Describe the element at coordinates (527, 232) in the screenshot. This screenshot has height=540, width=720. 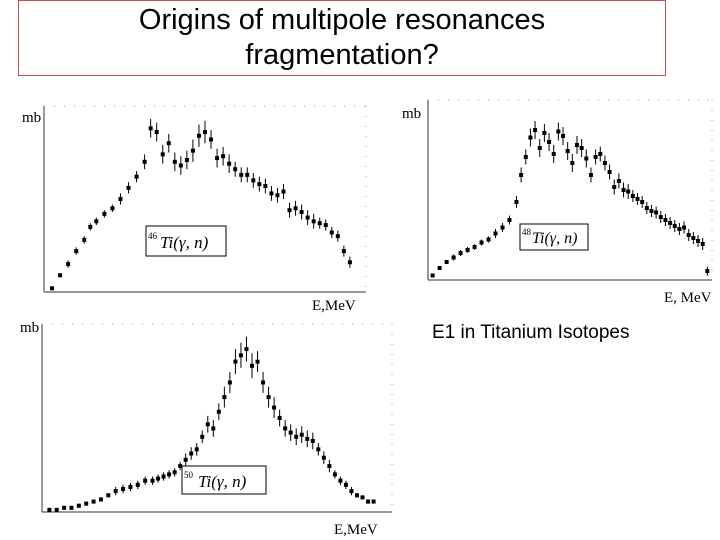
I see `reaction-label-mass: 48` at that location.